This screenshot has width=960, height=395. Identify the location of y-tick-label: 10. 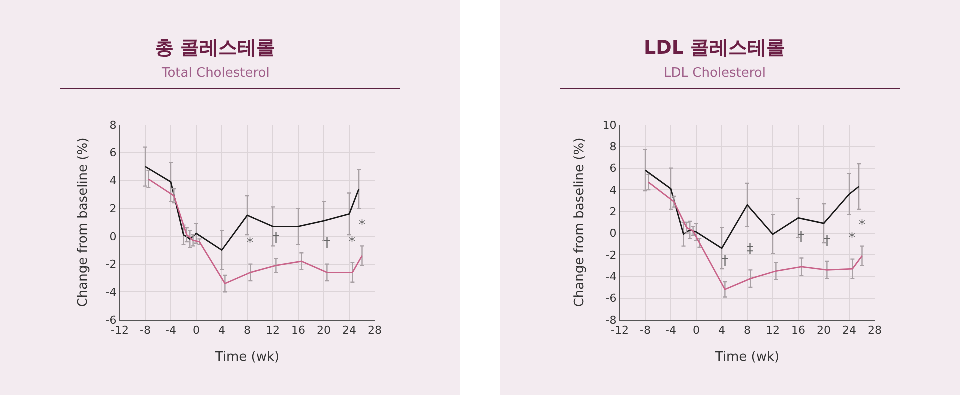
(609, 125).